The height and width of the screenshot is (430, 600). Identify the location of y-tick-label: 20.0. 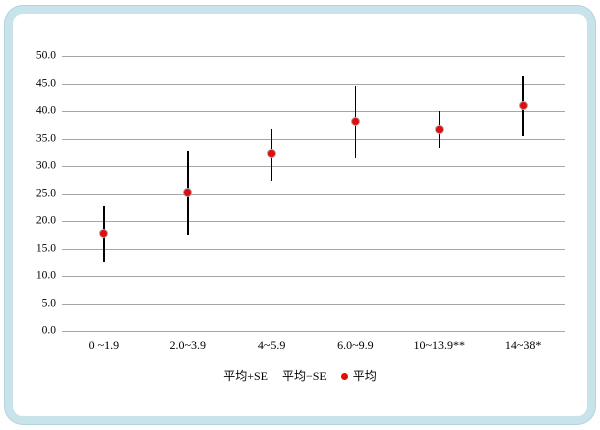
(45, 220).